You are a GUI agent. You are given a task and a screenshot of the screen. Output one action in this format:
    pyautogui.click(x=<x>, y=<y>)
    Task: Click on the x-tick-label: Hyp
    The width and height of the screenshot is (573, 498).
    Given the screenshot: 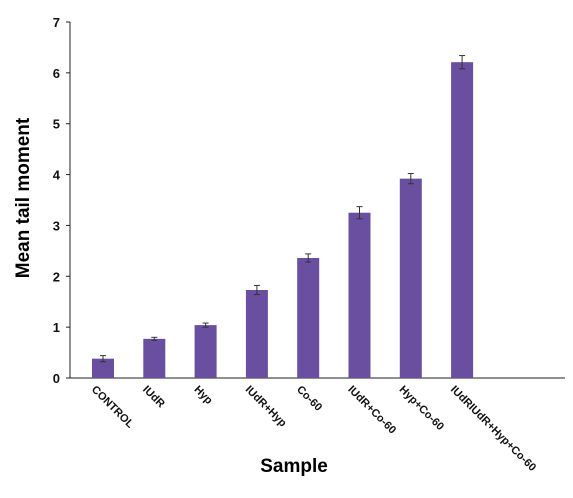 What is the action you would take?
    pyautogui.click(x=202, y=395)
    